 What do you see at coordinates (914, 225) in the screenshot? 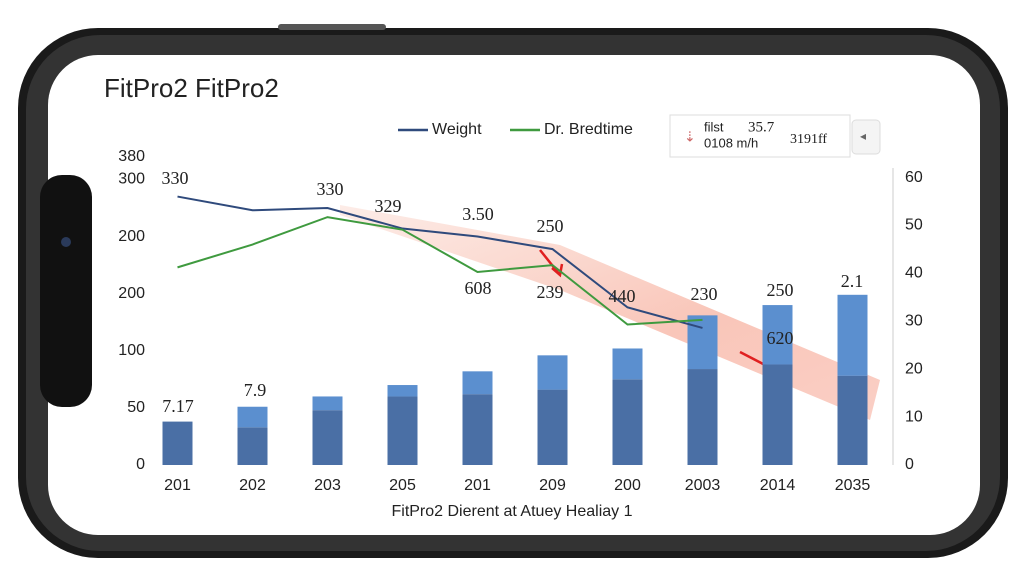
I see `y2-tick-label: 50` at bounding box center [914, 225].